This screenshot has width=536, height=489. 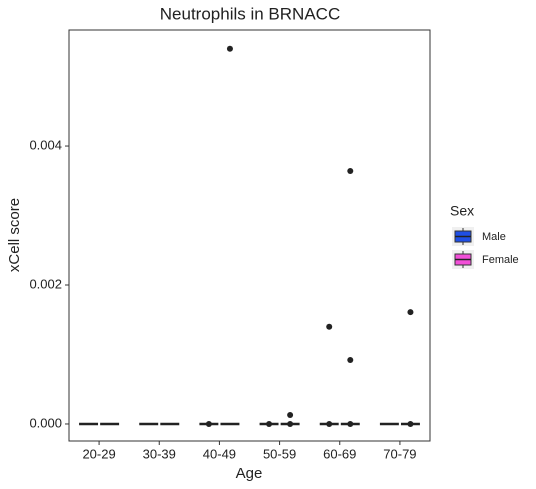 What do you see at coordinates (14, 235) in the screenshot?
I see `y-axis-label: xCell score` at bounding box center [14, 235].